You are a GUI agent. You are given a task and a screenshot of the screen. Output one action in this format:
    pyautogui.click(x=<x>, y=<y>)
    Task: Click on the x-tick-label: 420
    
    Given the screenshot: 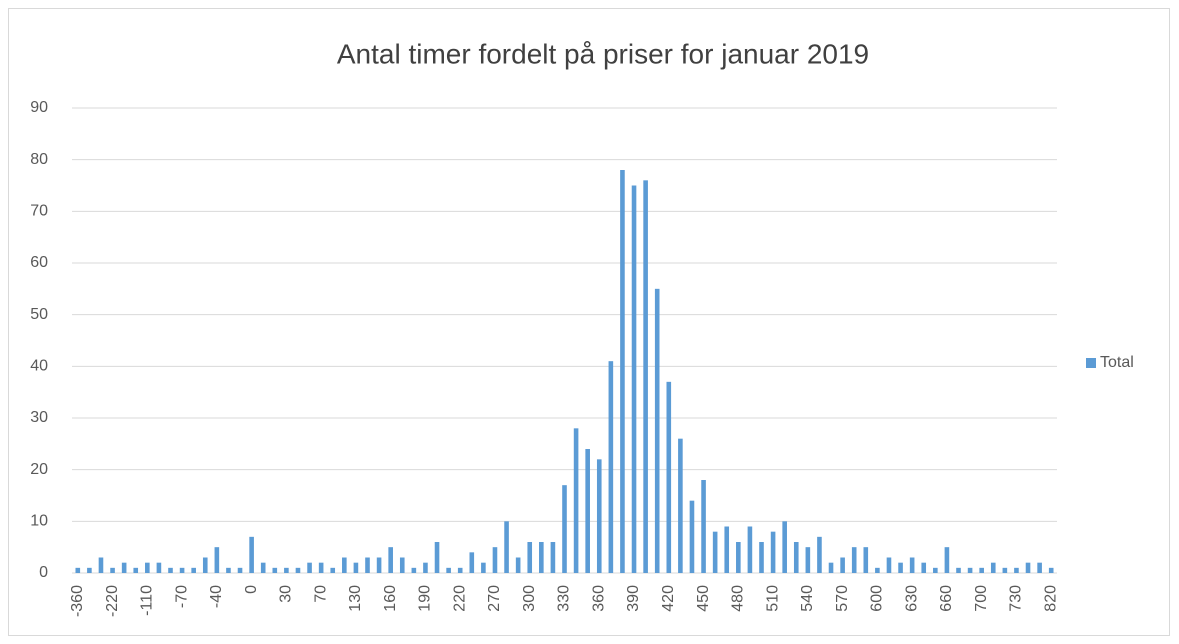 What is the action you would take?
    pyautogui.click(x=668, y=598)
    